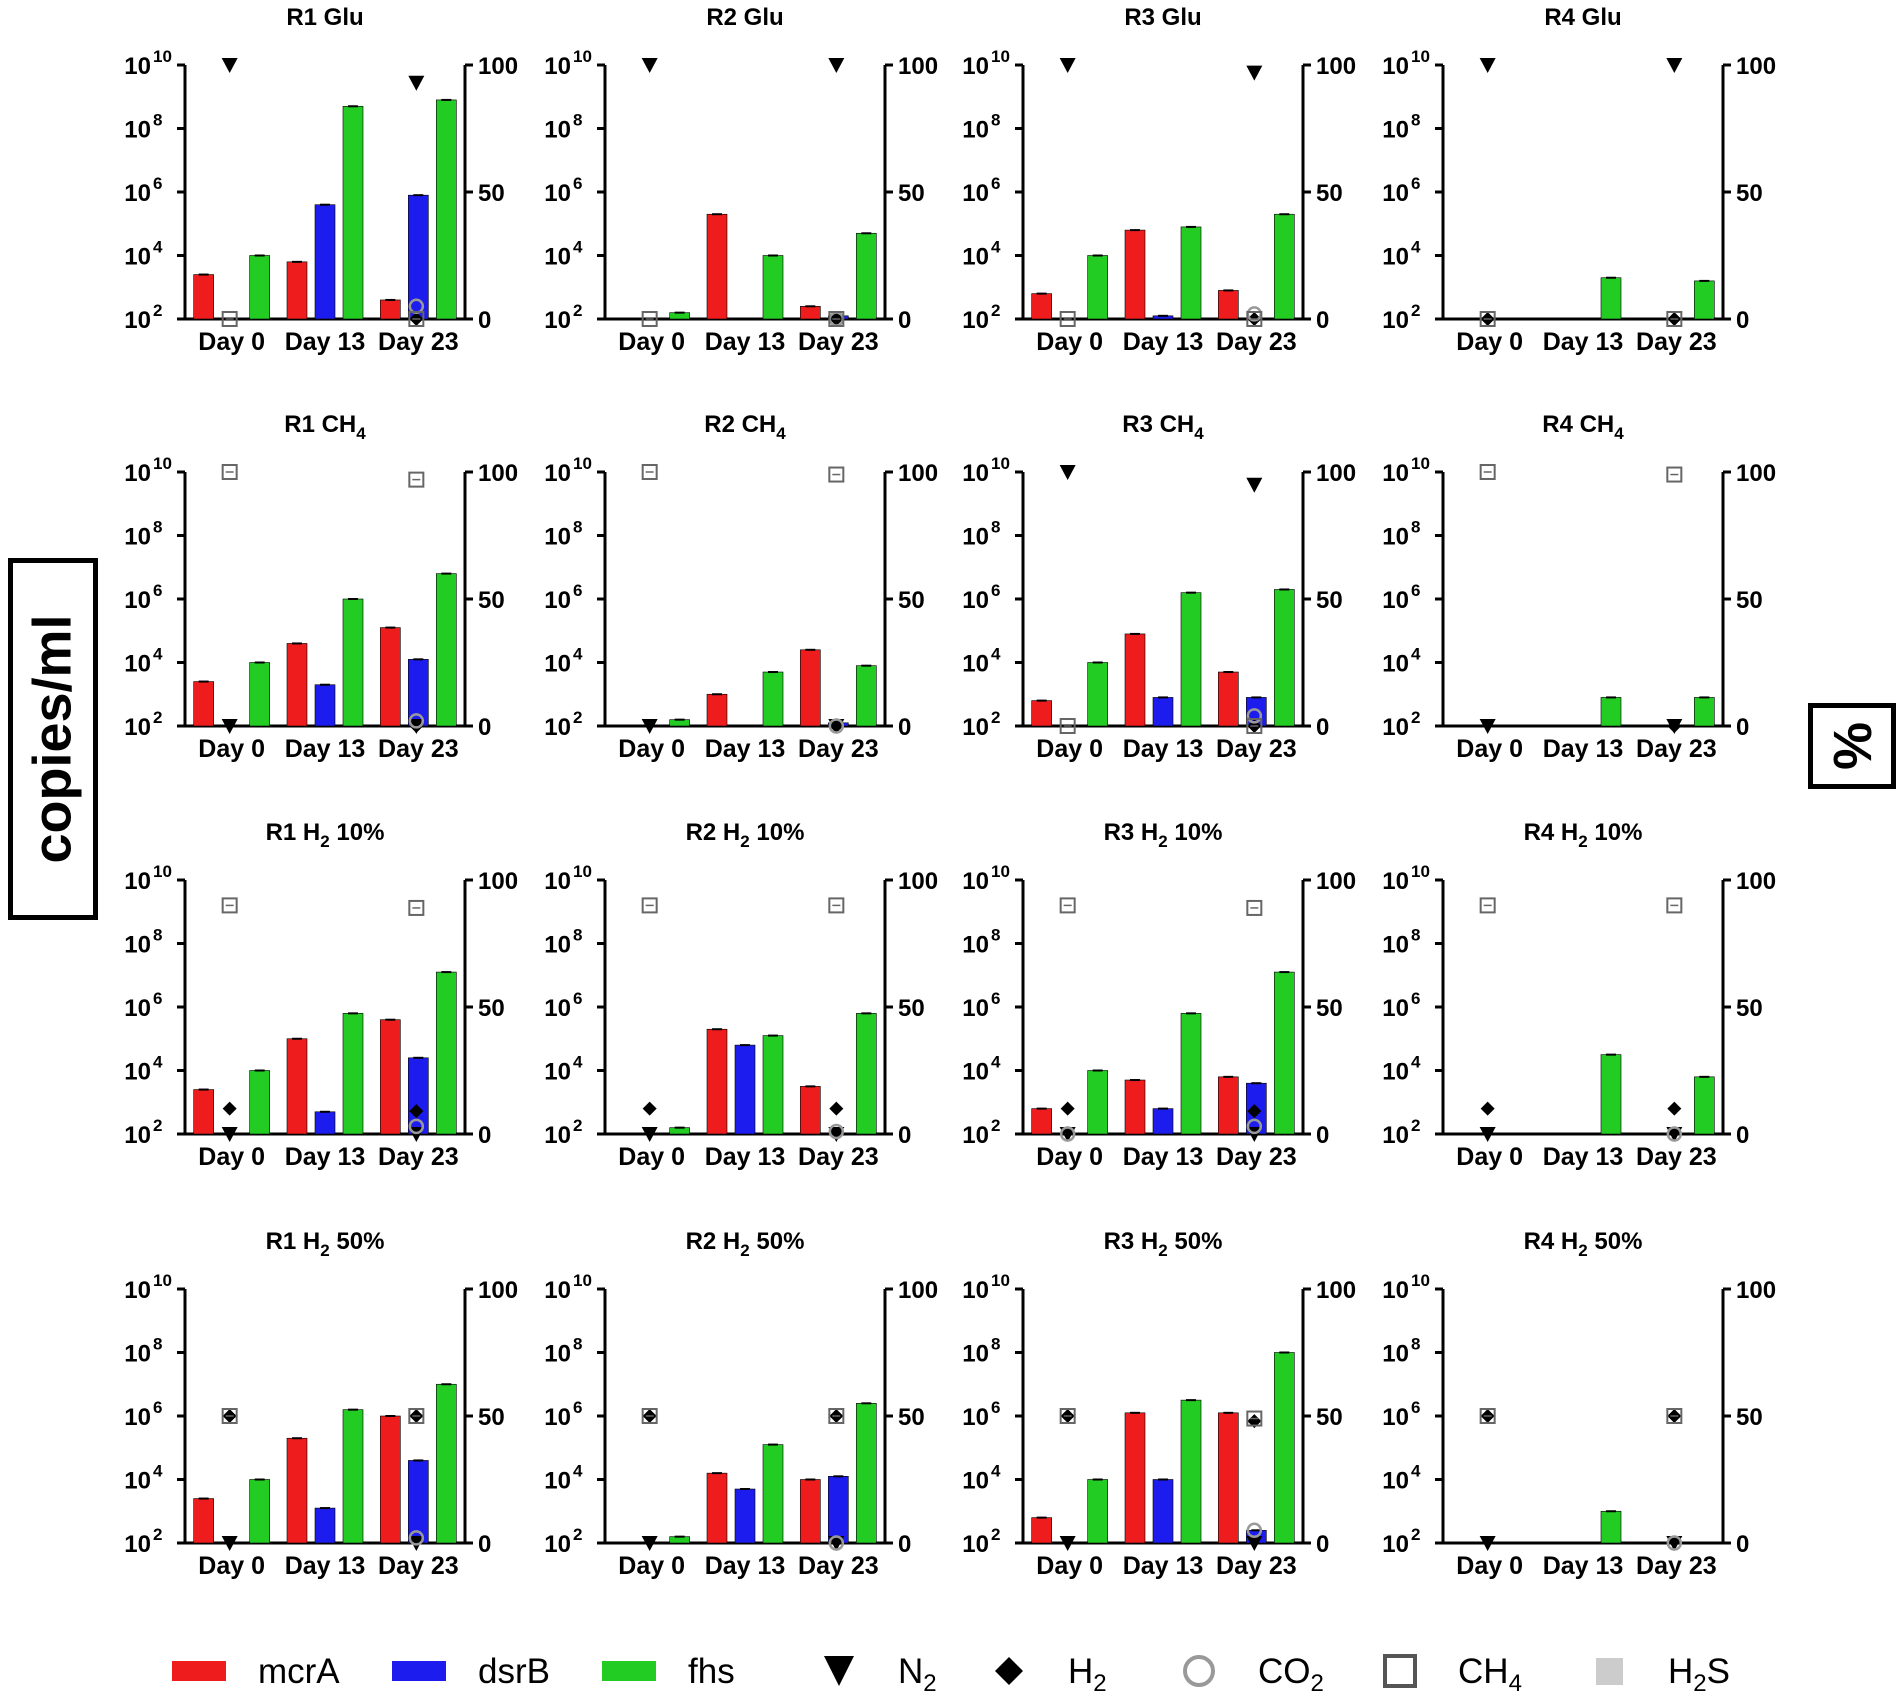 The height and width of the screenshot is (1698, 1902). Describe the element at coordinates (325, 1244) in the screenshot. I see `panel-title: R1 H2 50%` at that location.